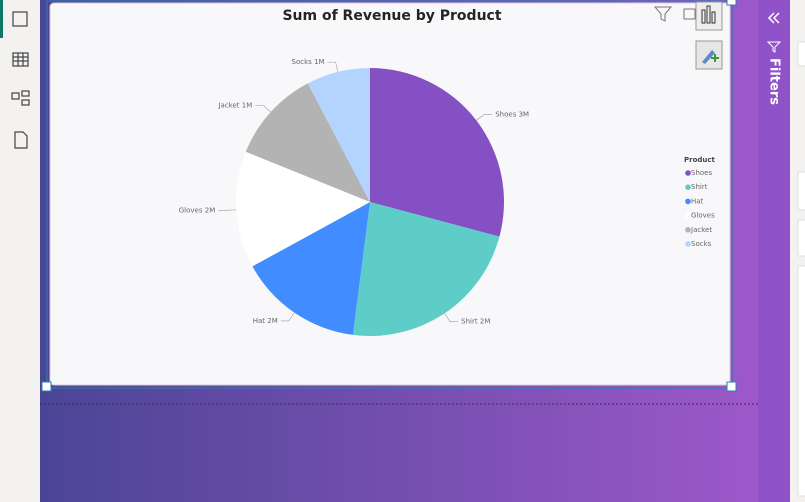 The height and width of the screenshot is (502, 805). I want to click on data-label: Shoes 3M, so click(512, 114).